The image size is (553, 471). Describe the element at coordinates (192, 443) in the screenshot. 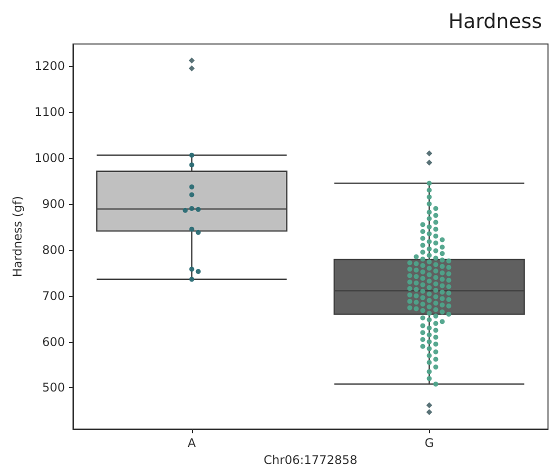

I see `x-tick-label: A` at that location.